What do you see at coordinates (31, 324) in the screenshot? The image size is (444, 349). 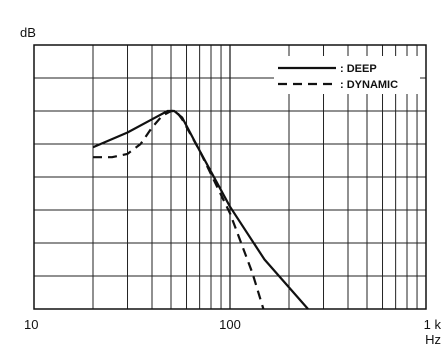 I see `x-tick-label: 10` at bounding box center [31, 324].